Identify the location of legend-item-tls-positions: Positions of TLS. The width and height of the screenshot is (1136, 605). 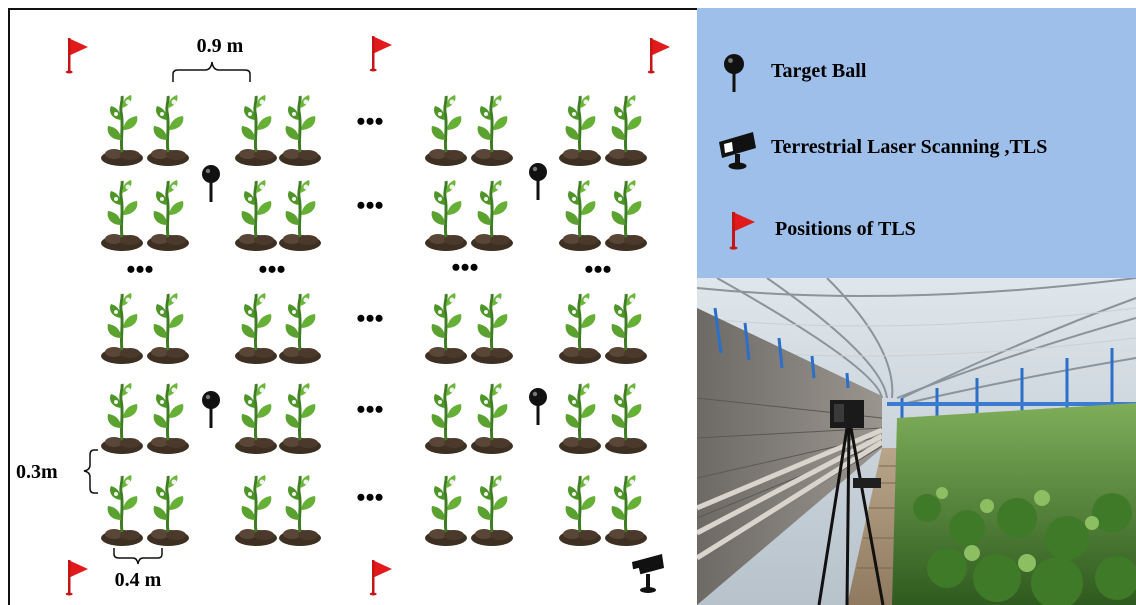
(916, 230).